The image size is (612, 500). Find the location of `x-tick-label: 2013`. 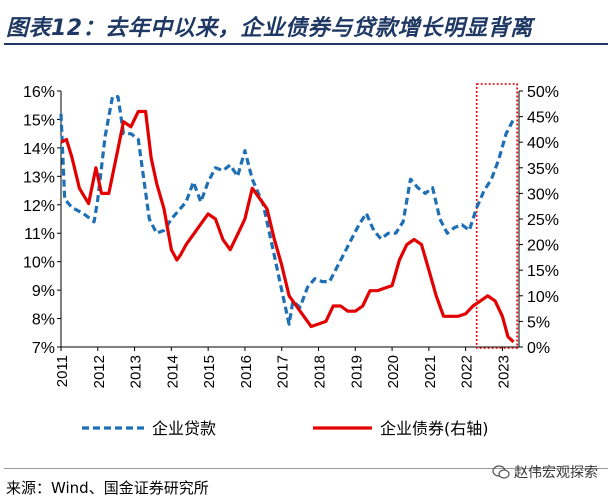

x-tick-label: 2013 is located at coordinates (136, 371).